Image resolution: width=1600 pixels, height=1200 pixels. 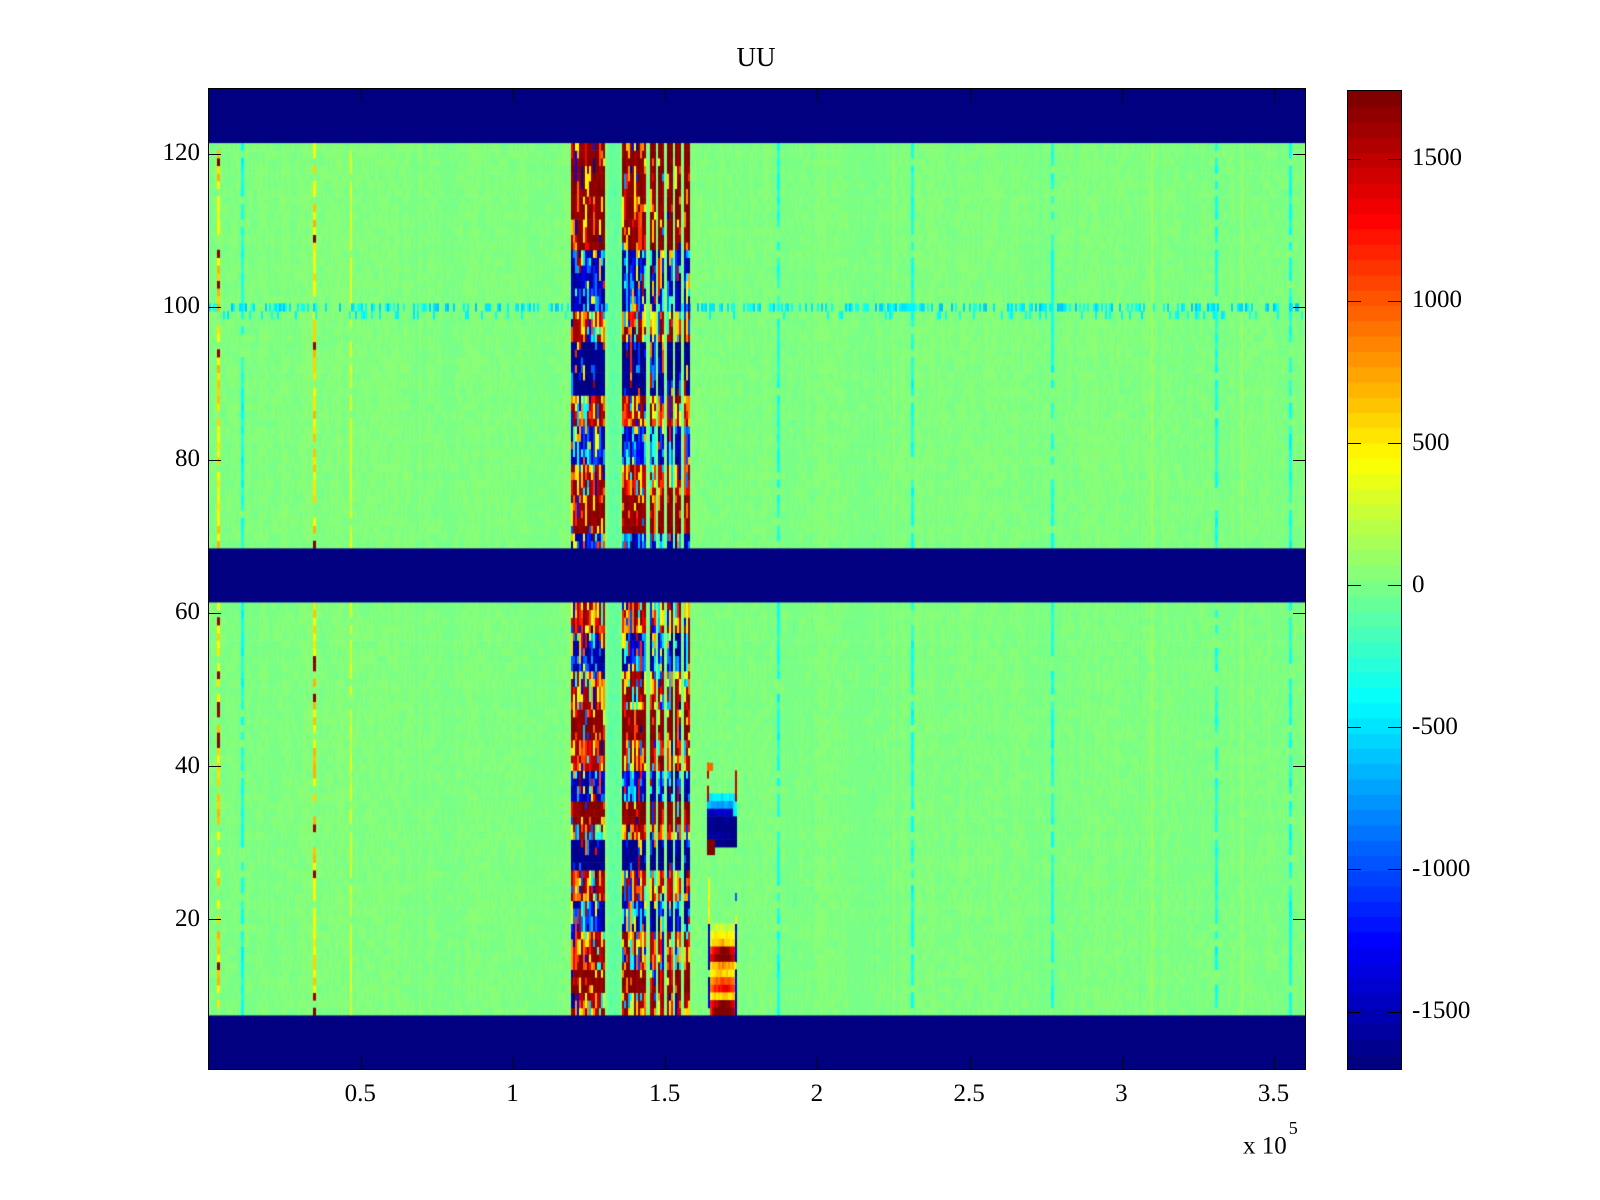 I want to click on colorbar-tick-label: -1500, so click(x=1441, y=1011).